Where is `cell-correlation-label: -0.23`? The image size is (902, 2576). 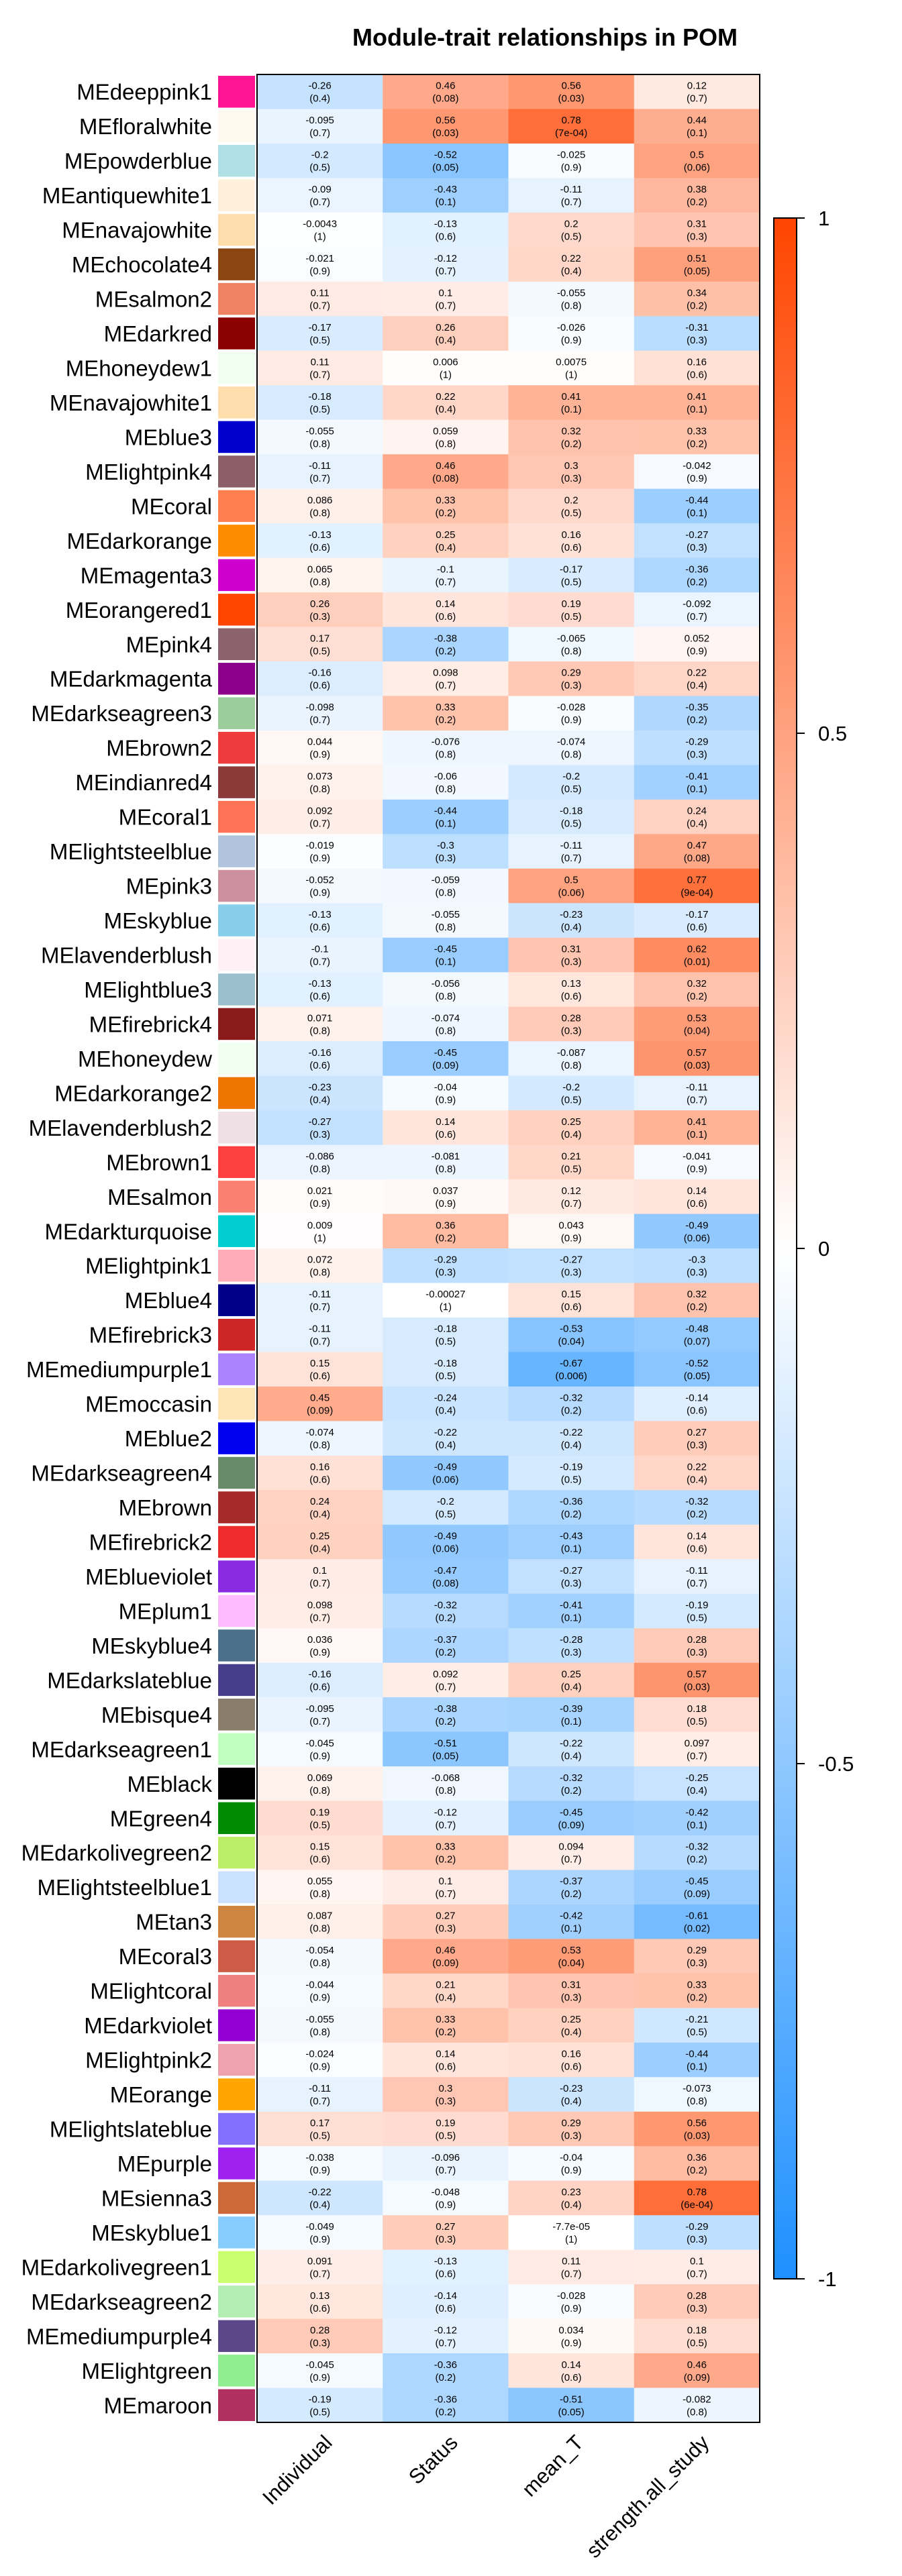
cell-correlation-label: -0.23 is located at coordinates (320, 1087).